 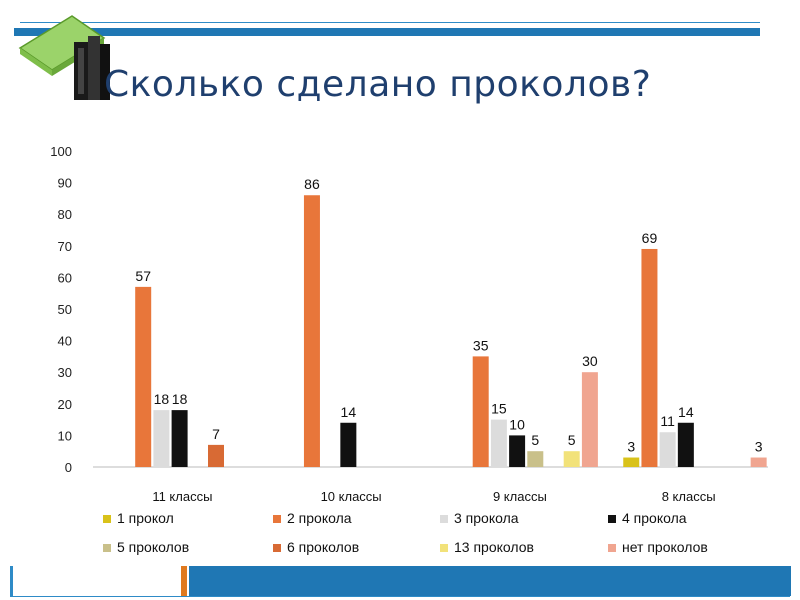 I want to click on bottom-accent-line, so click(x=400, y=596).